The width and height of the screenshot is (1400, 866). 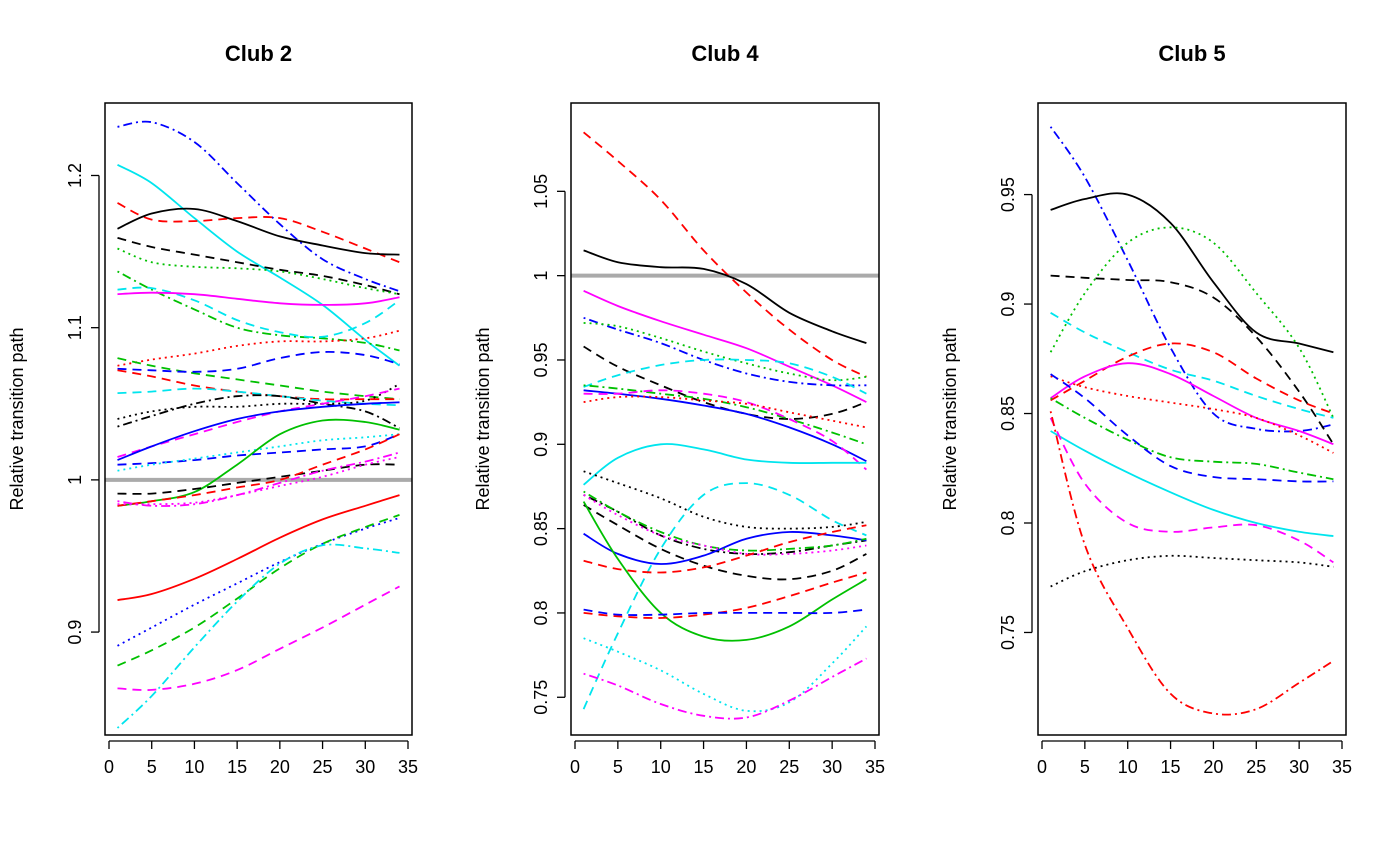 What do you see at coordinates (258, 53) in the screenshot?
I see `chart-title: Club 2` at bounding box center [258, 53].